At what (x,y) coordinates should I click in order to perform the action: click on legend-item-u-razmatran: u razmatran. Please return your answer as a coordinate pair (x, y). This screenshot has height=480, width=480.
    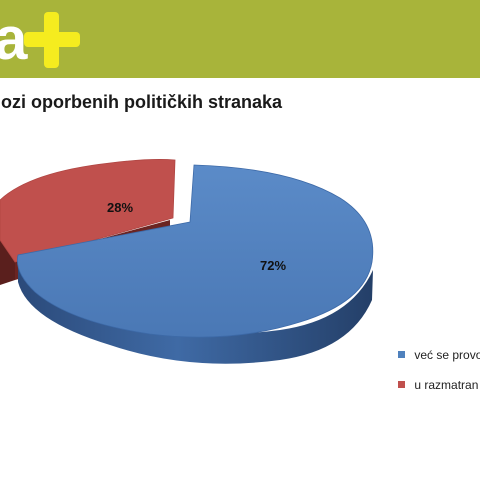
    Looking at the image, I should click on (438, 384).